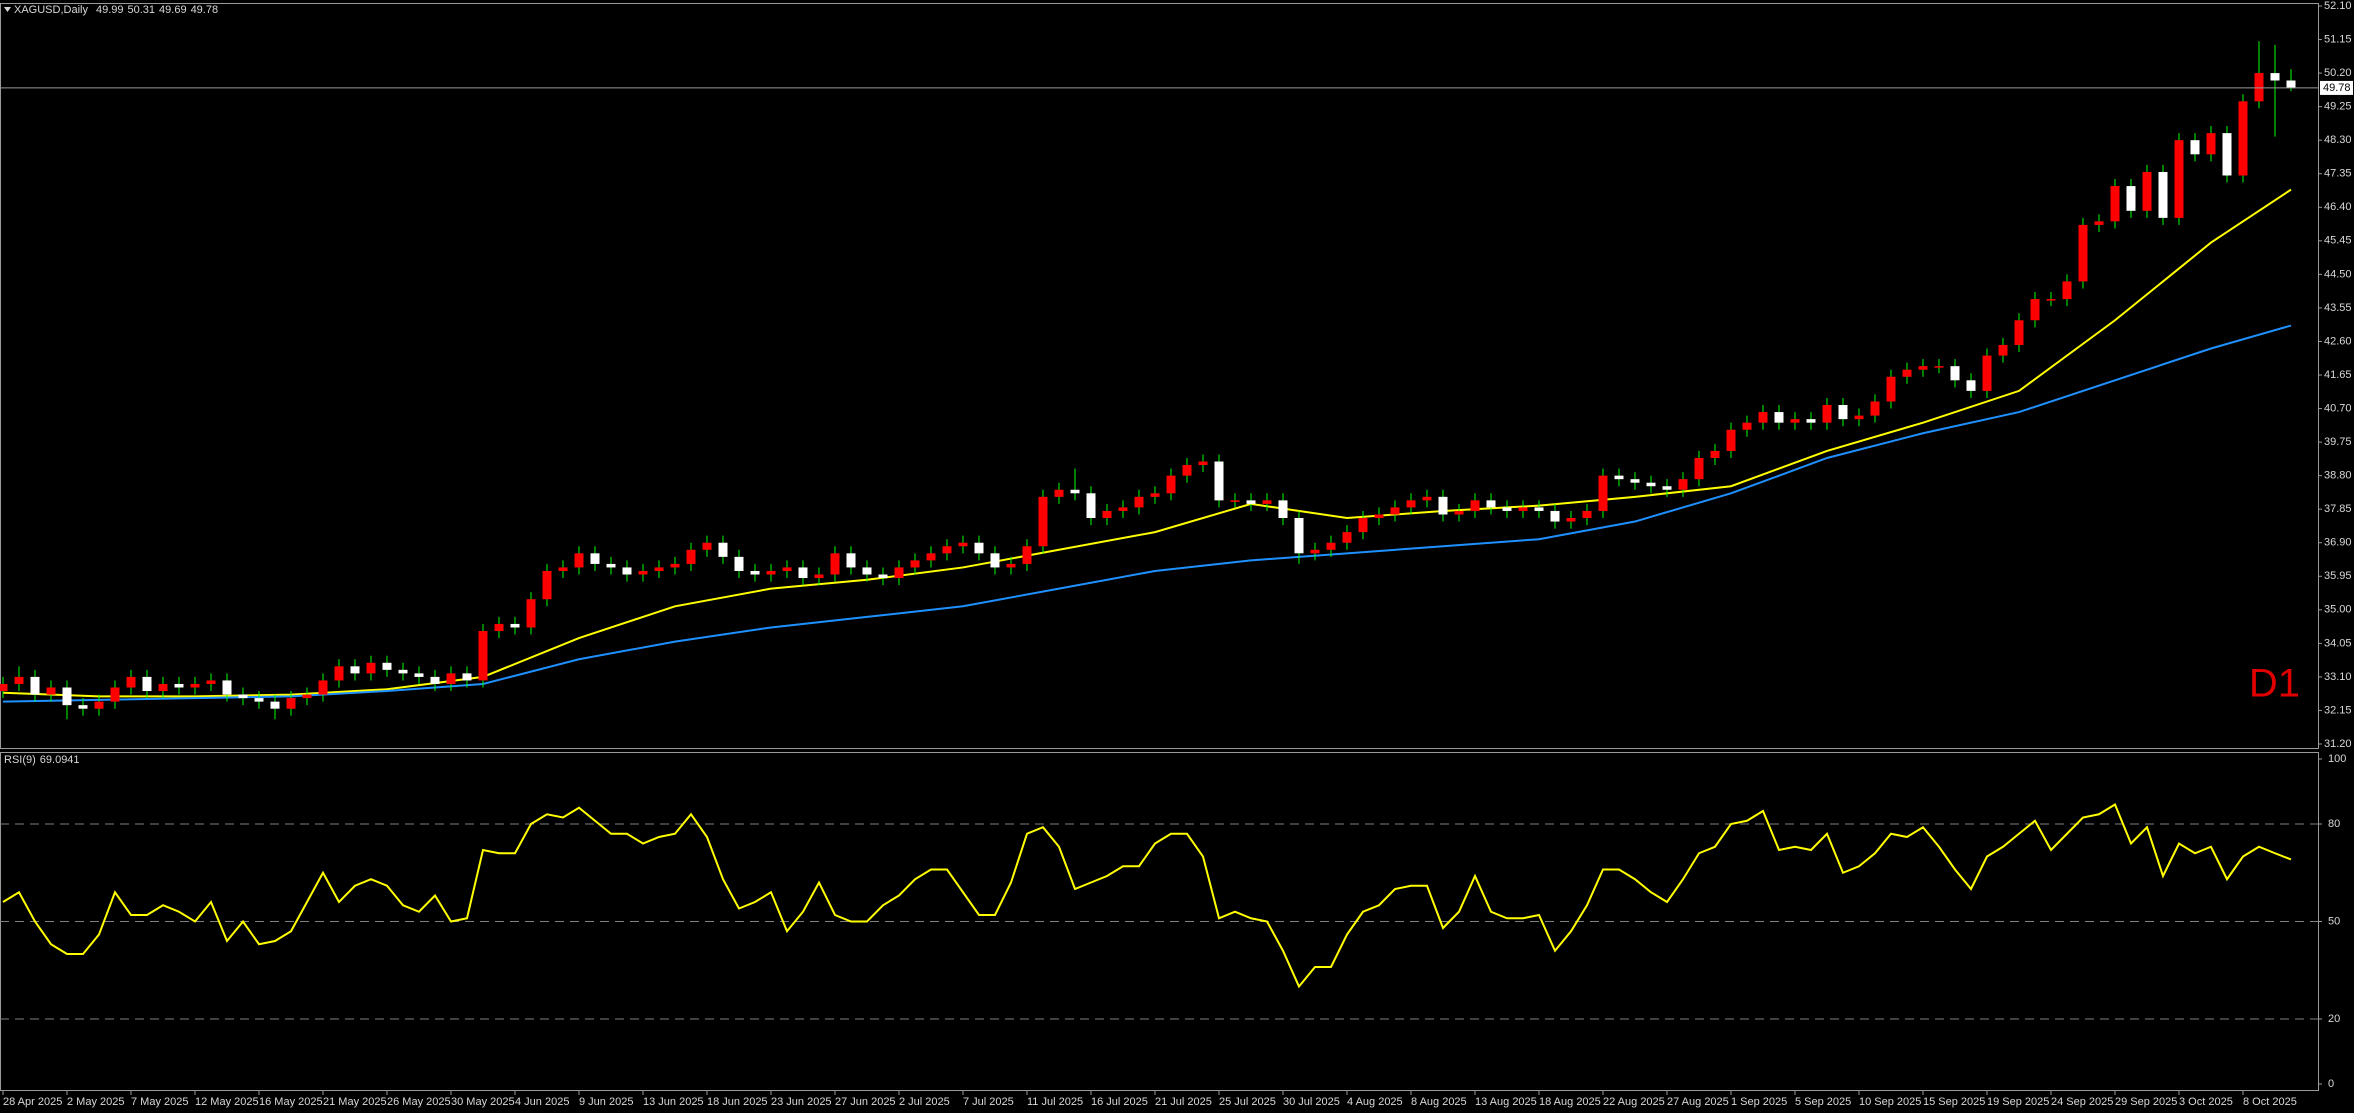 The image size is (2354, 1113). I want to click on y-tick-label: 32.15, so click(2338, 710).